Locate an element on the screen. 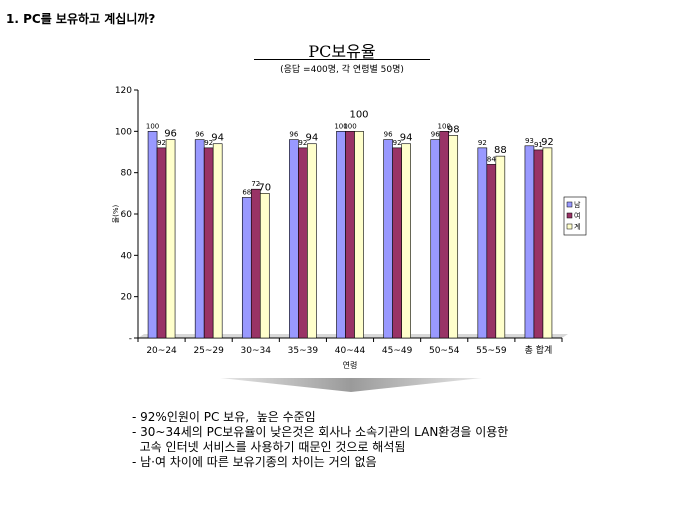 This screenshot has width=680, height=510. data-label: 91 is located at coordinates (538, 145).